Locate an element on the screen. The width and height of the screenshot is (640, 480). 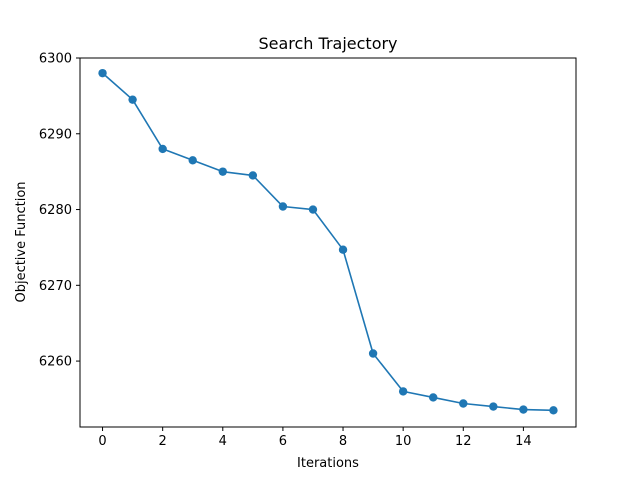
y-axis: 6260 6270 6280 6290 6300 is located at coordinates (59, 211).